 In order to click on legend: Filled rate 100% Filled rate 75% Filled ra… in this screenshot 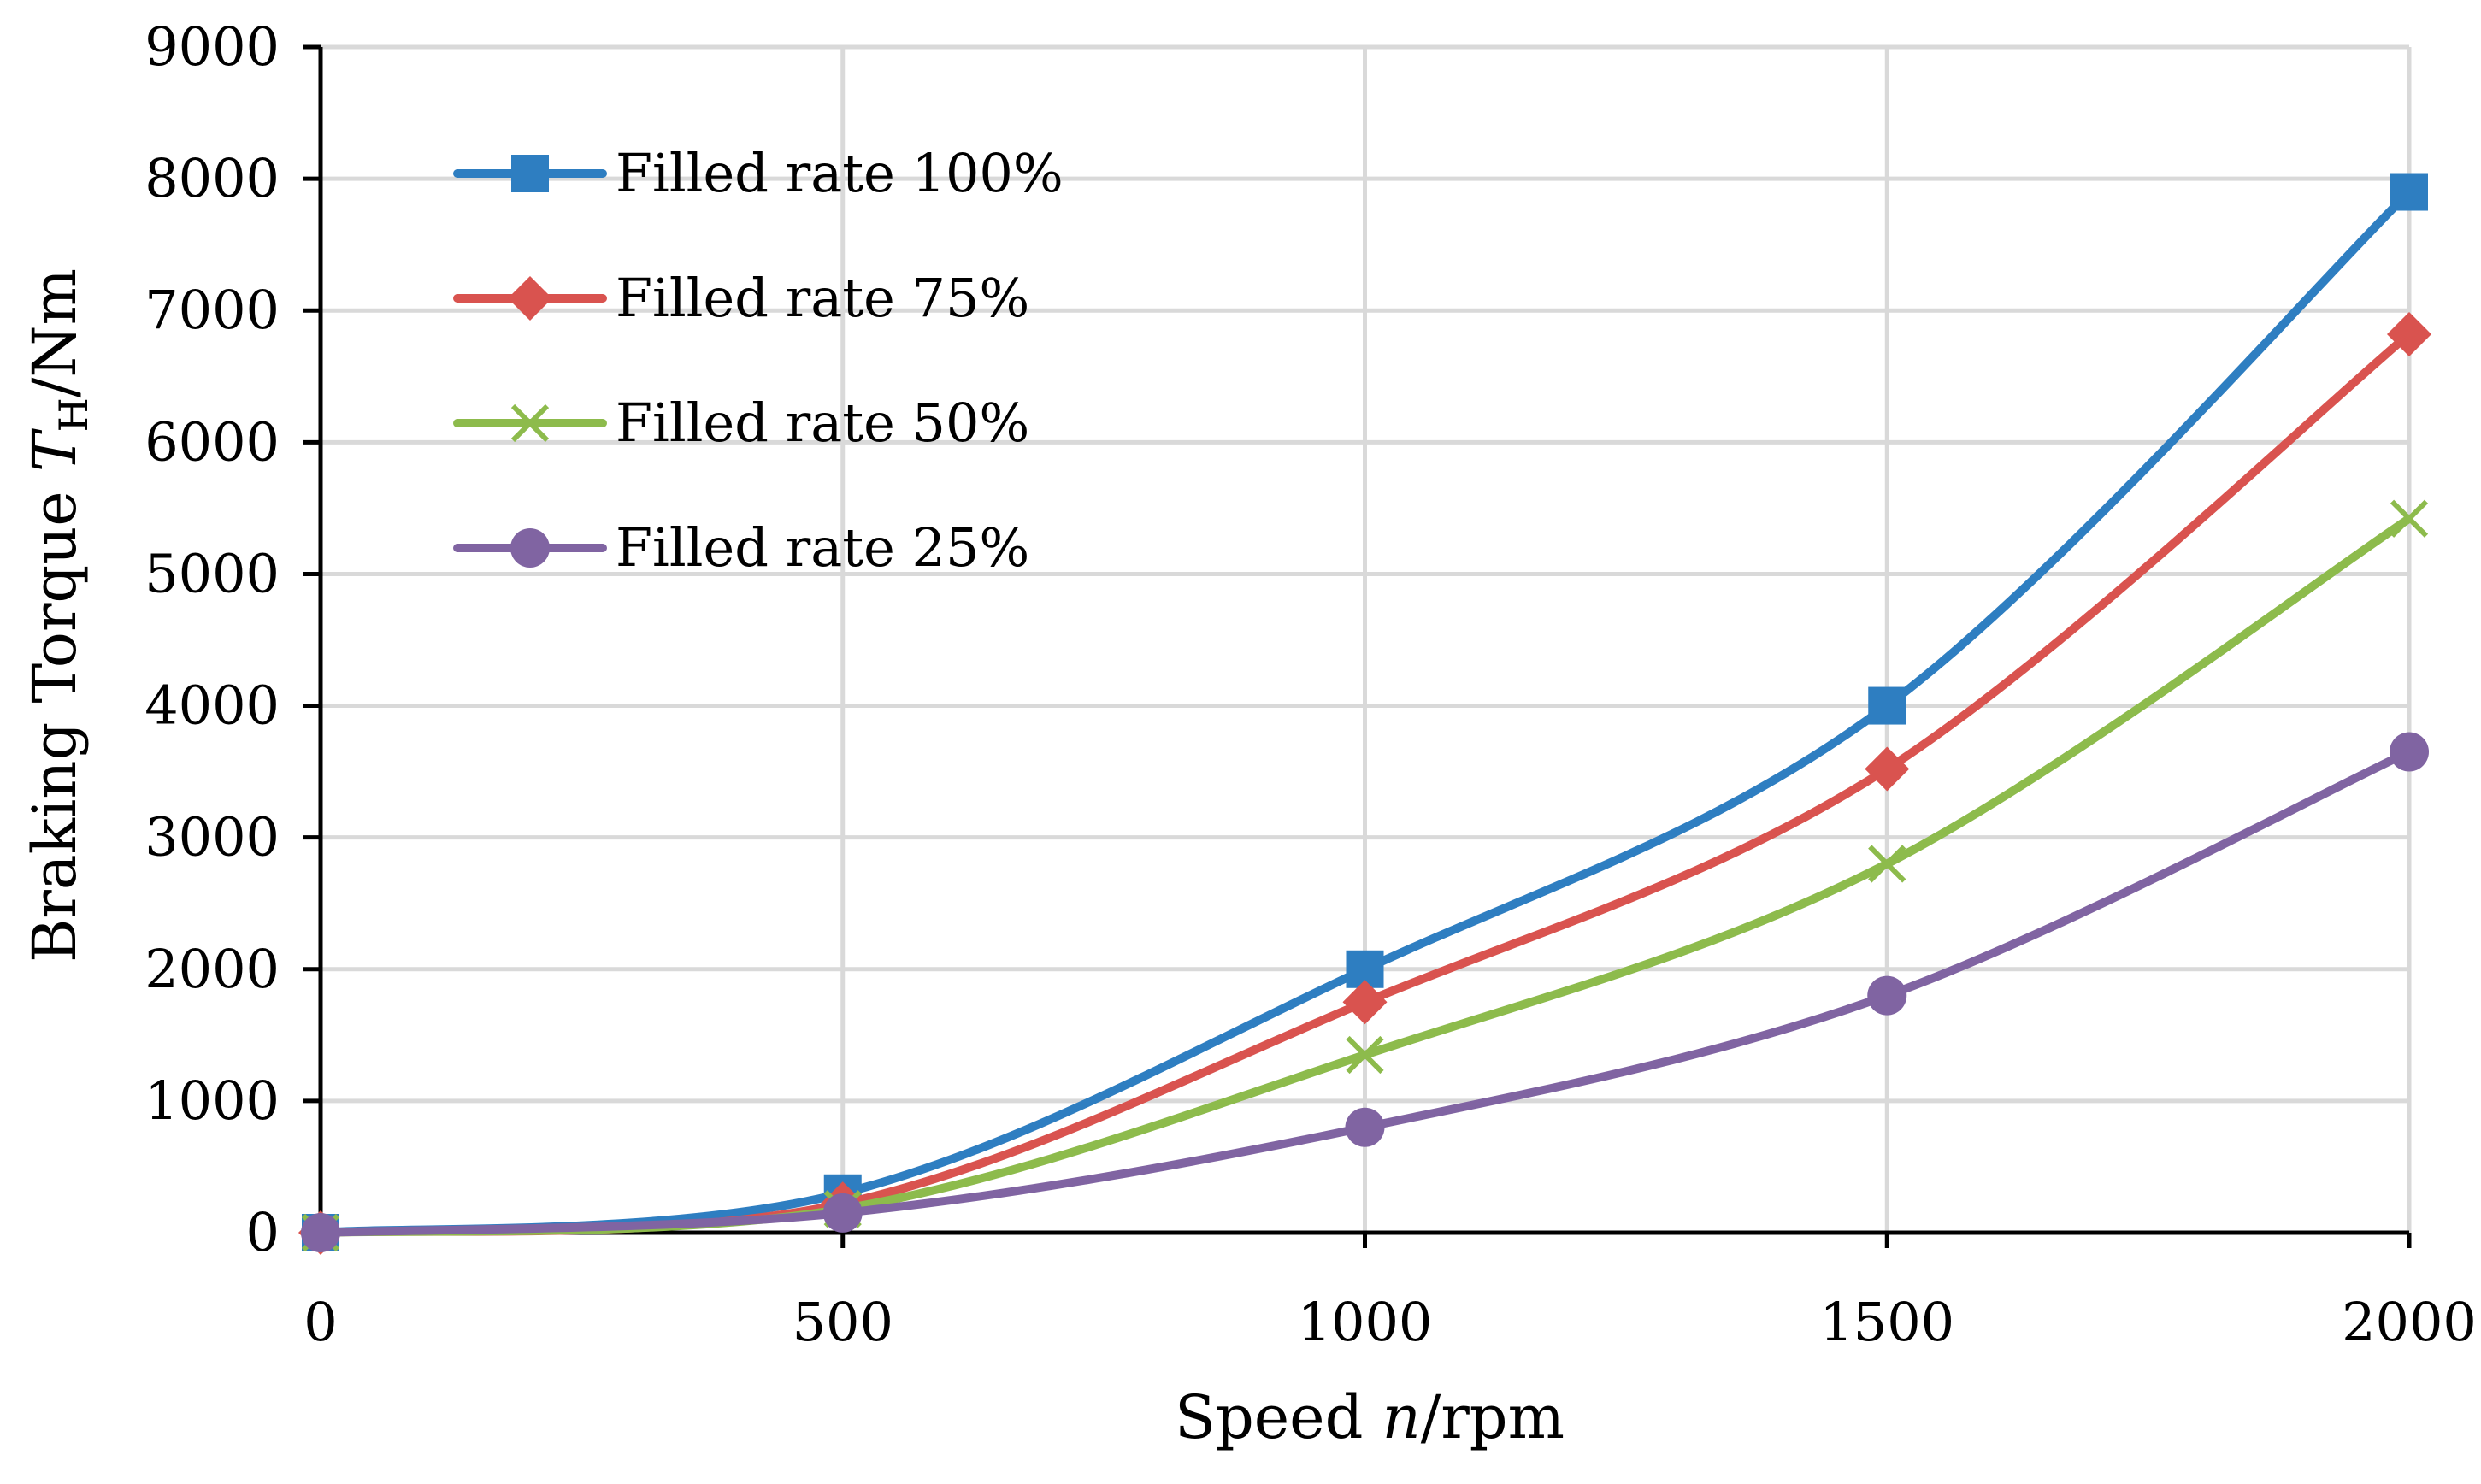, I will do `click(758, 360)`.